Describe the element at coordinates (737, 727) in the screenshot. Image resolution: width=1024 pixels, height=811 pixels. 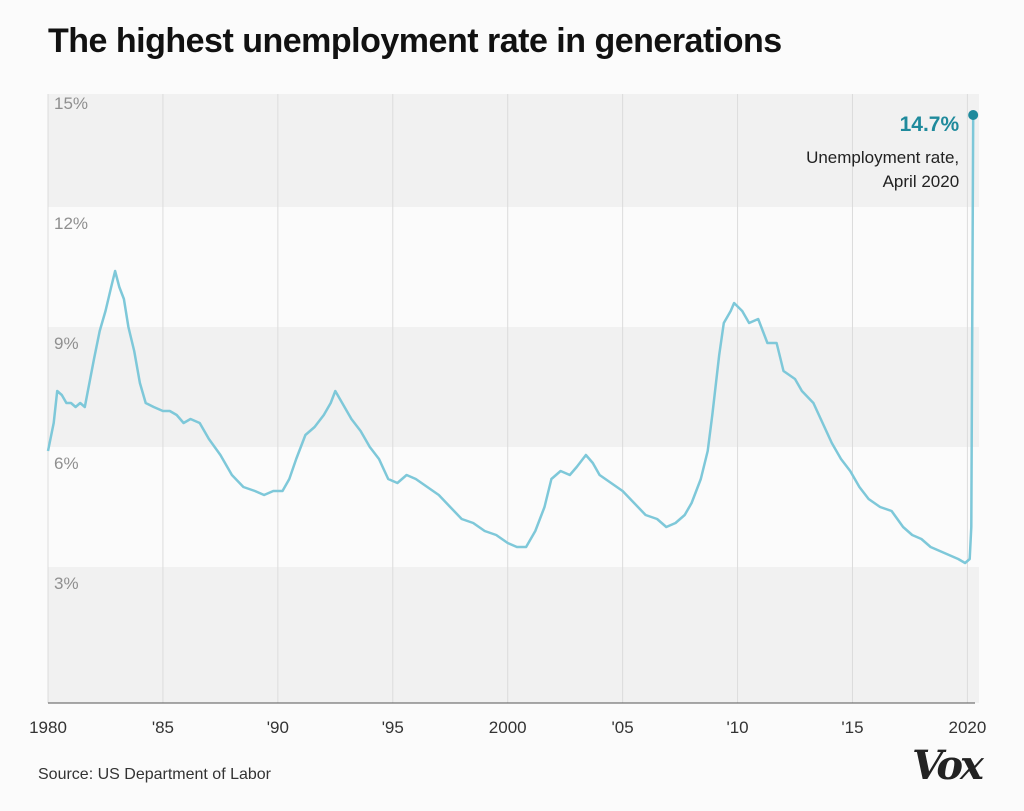
I see `x-tick-label: '10` at that location.